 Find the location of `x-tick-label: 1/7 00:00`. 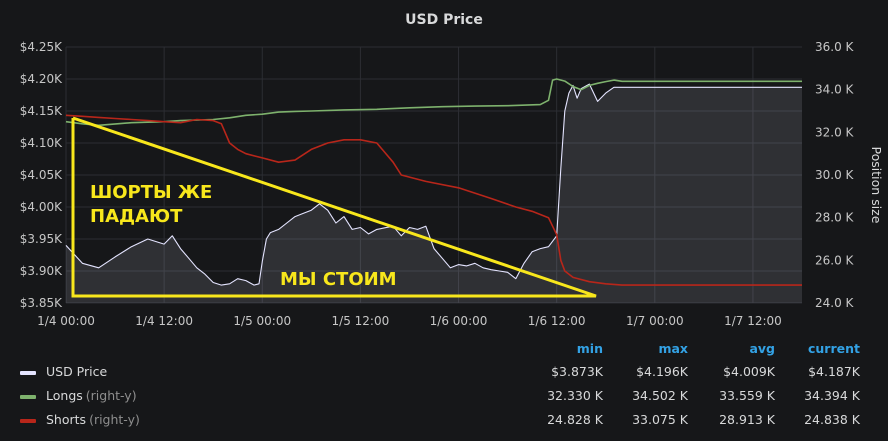

x-tick-label: 1/7 00:00 is located at coordinates (655, 321).